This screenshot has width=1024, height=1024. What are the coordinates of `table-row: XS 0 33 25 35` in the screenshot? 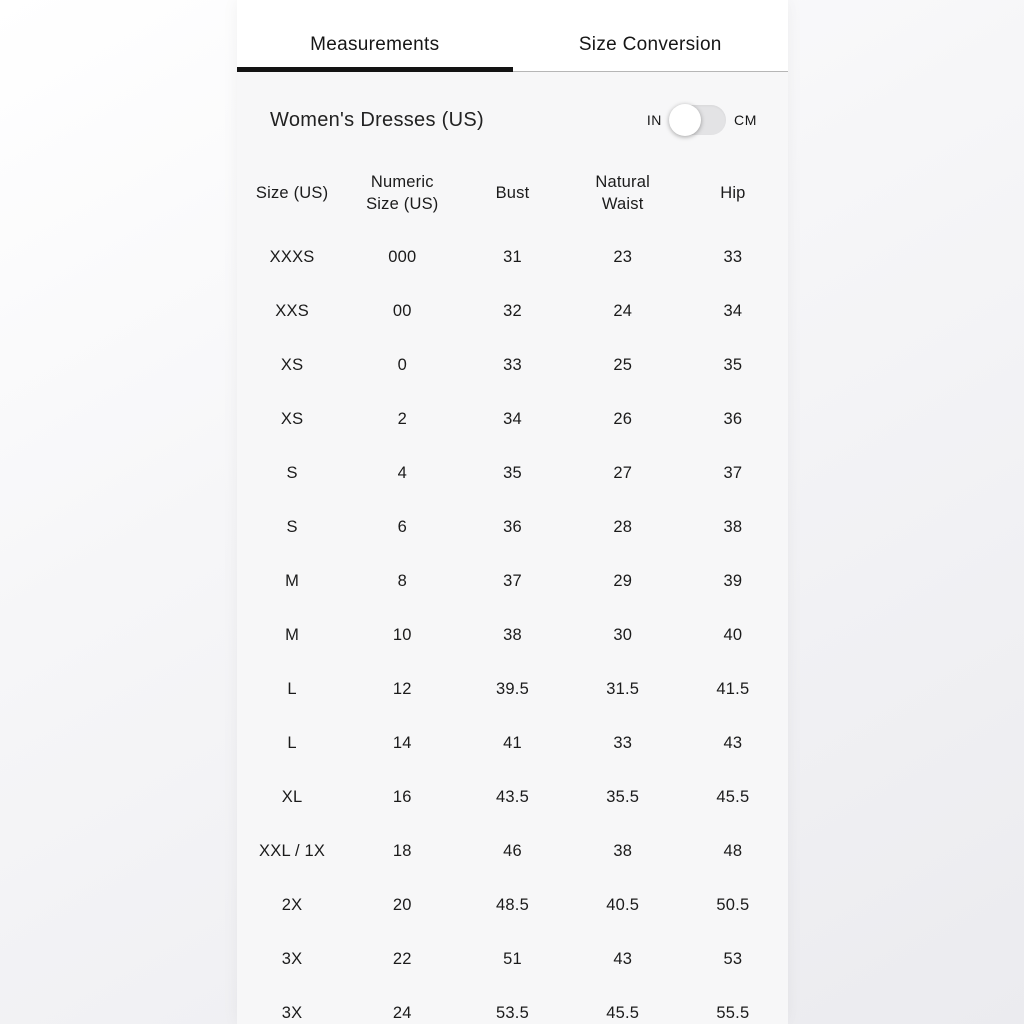 It's located at (512, 365).